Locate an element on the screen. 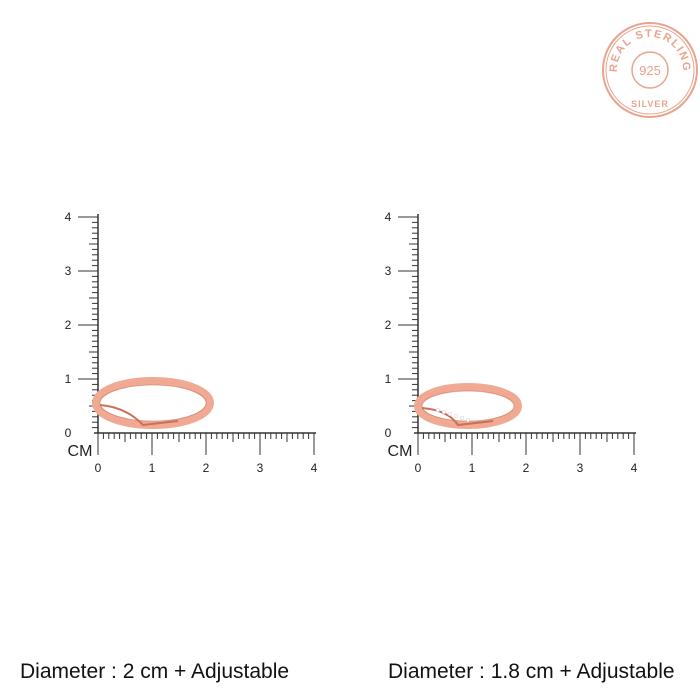 The width and height of the screenshot is (700, 700). ruler-right: 0 0 1 1 2 2 3 3 4 4 CM is located at coordinates (511, 342).